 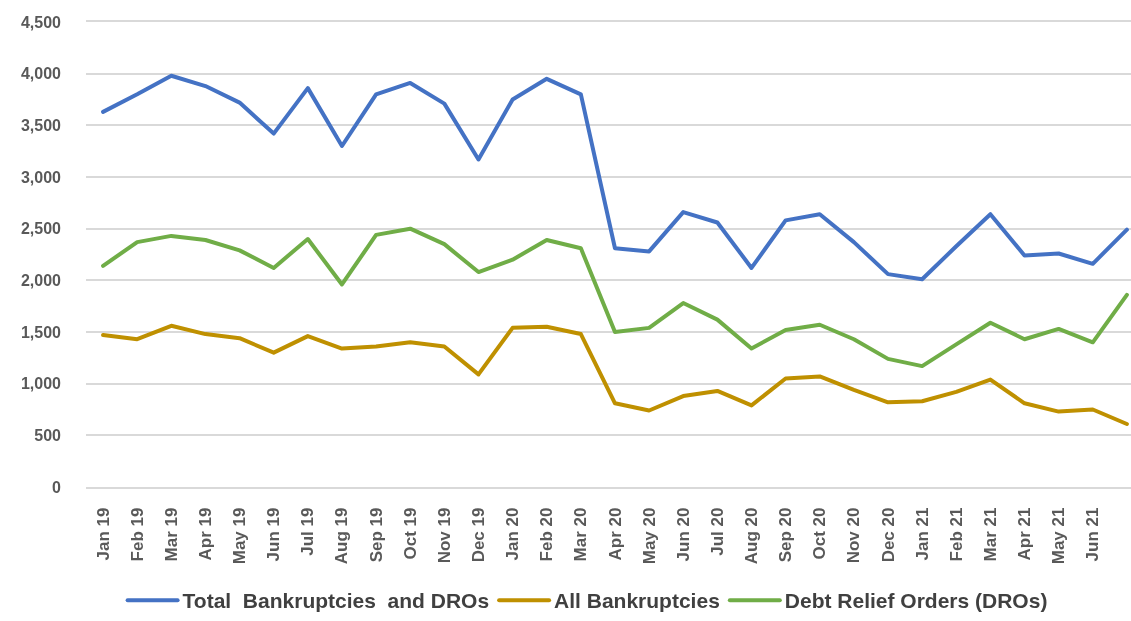 What do you see at coordinates (137, 534) in the screenshot?
I see `x-tick-label: Feb 19` at bounding box center [137, 534].